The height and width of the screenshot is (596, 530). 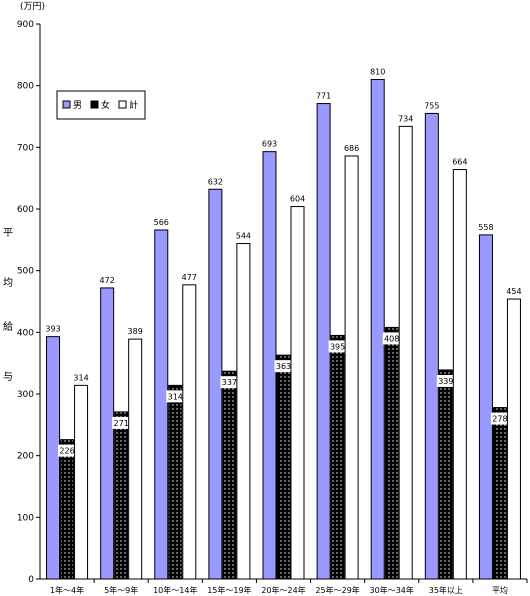 I want to click on legend-label: 女, so click(x=105, y=105).